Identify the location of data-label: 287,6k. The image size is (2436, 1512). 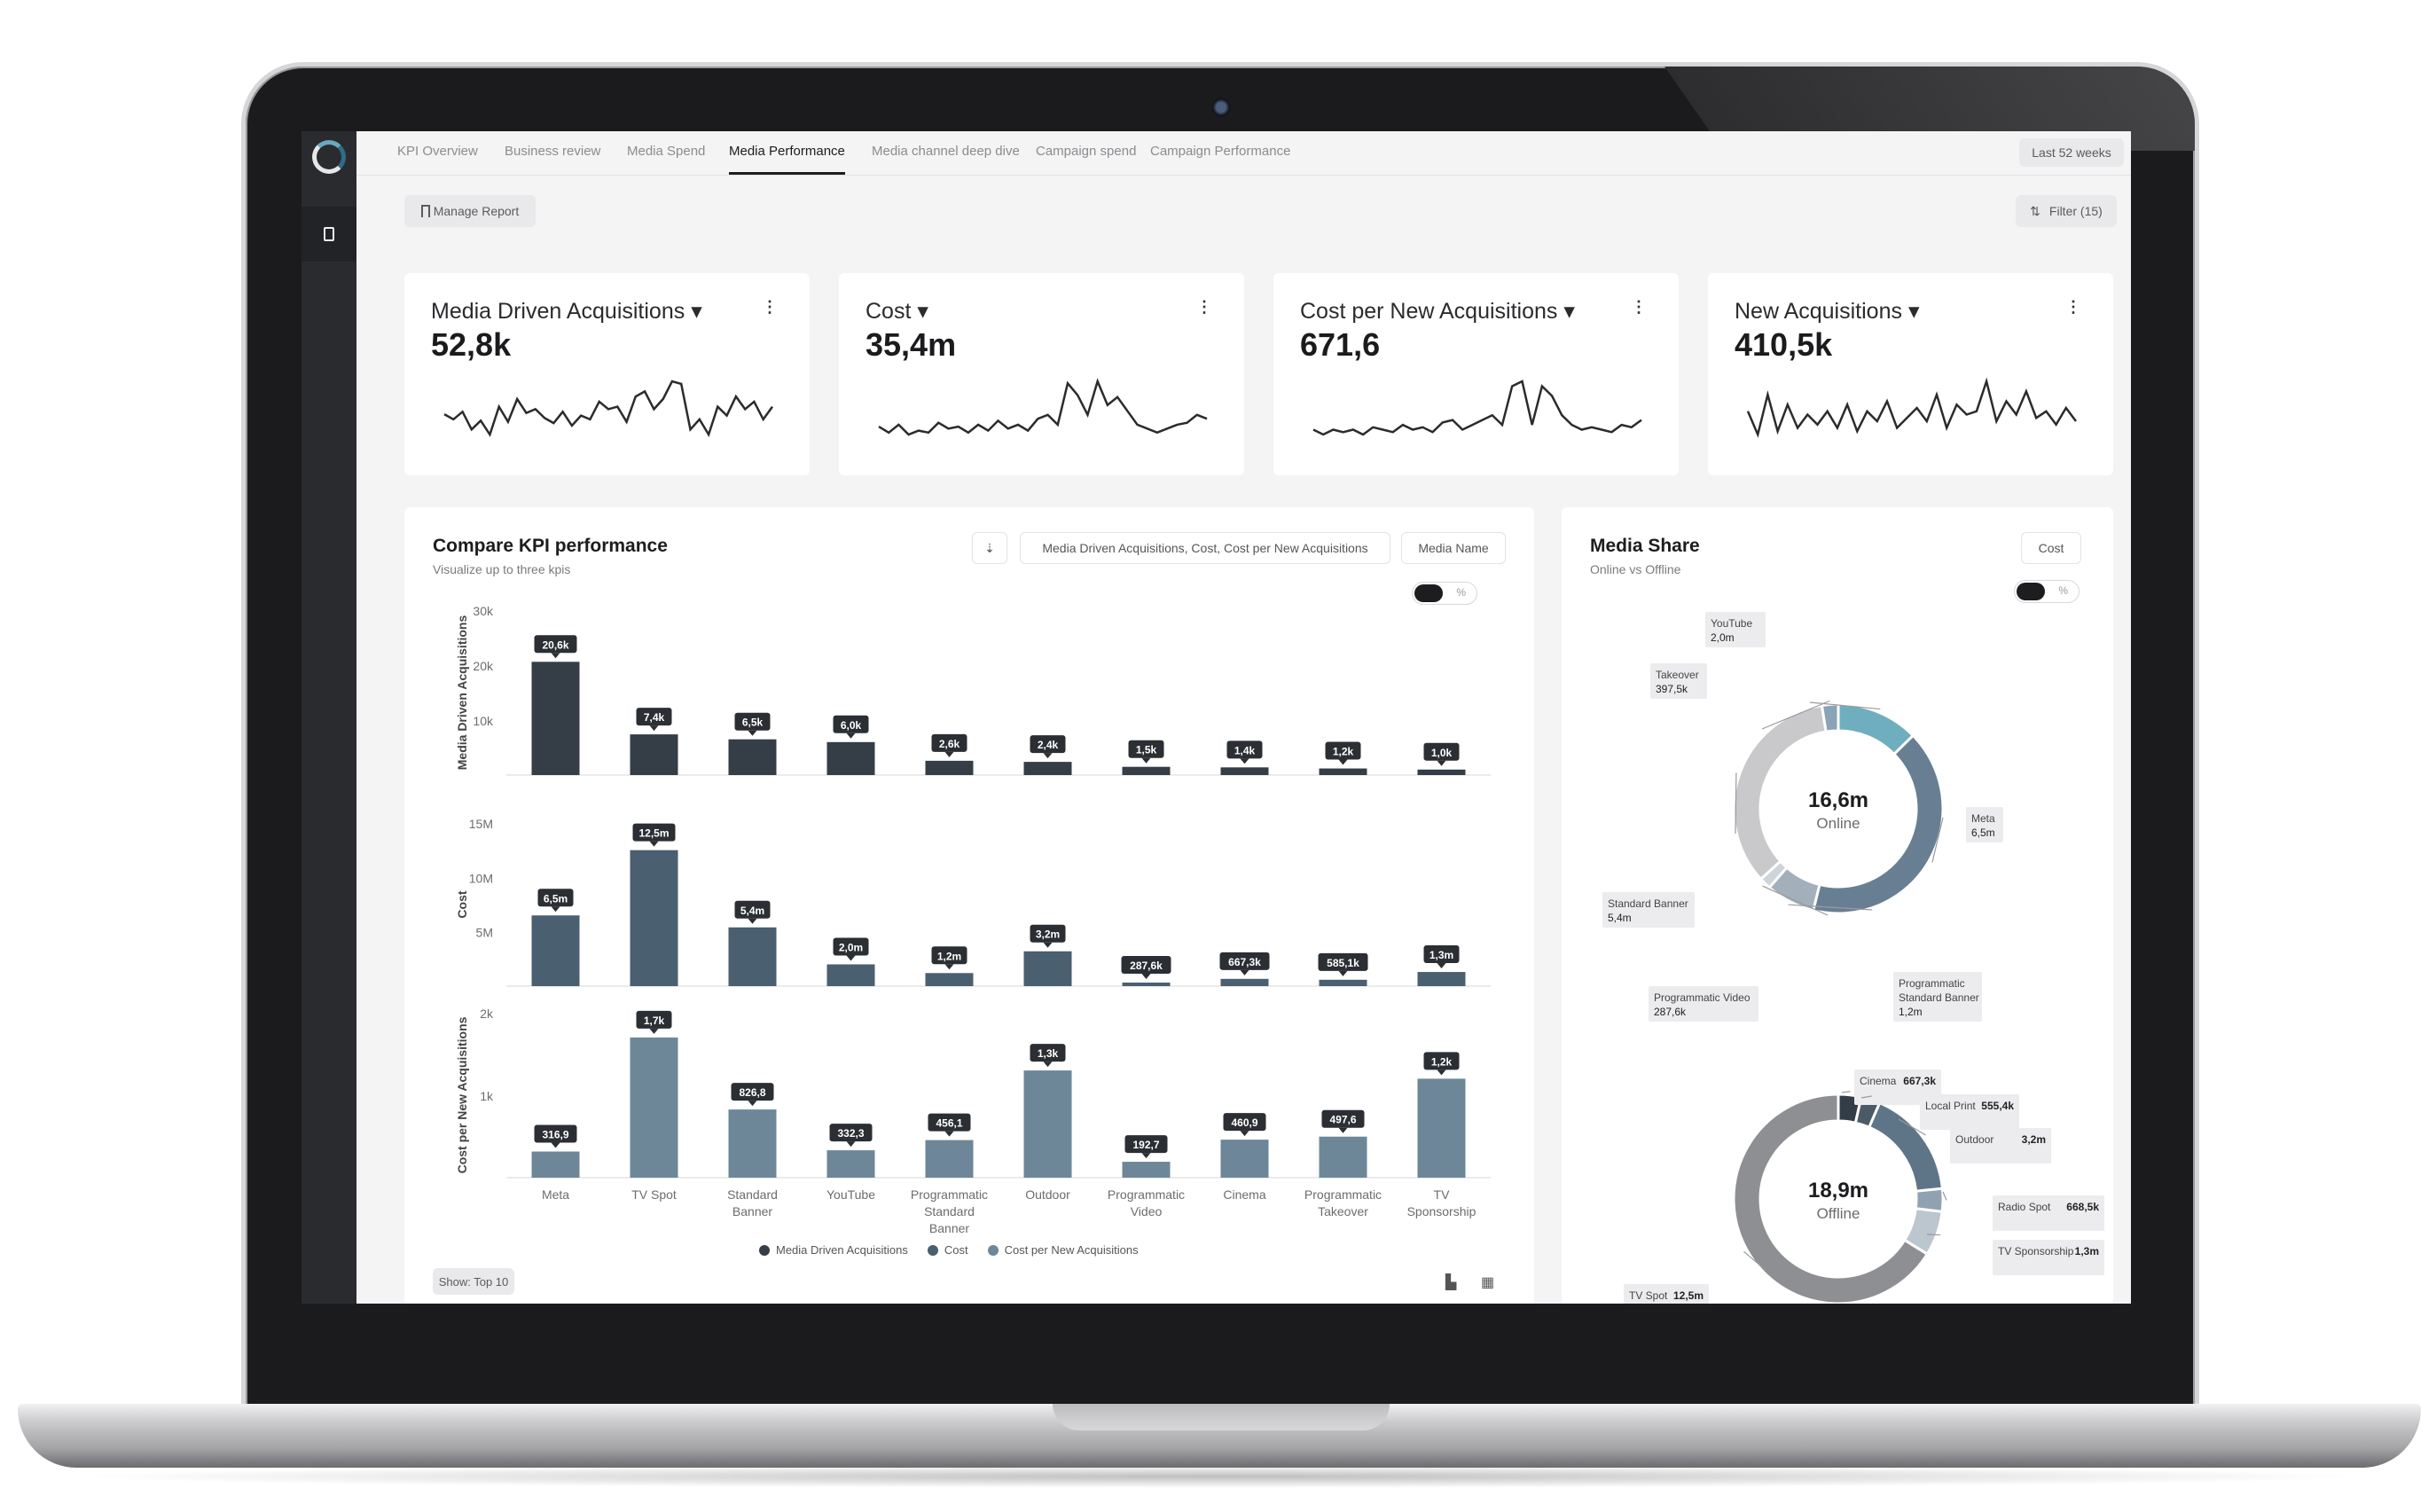
(1146, 966).